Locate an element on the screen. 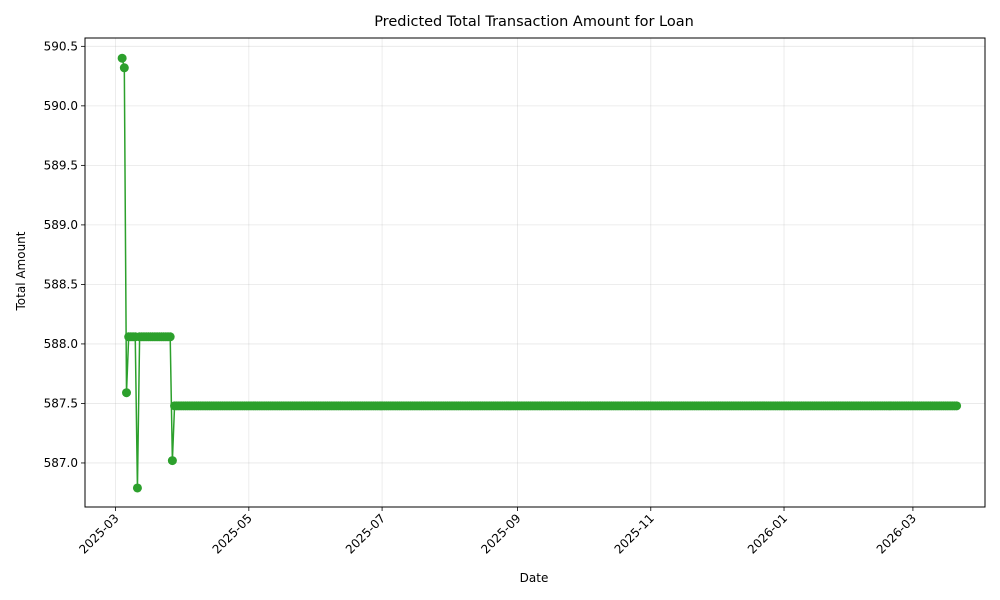  y-tick-label: 590.0 is located at coordinates (61, 106).